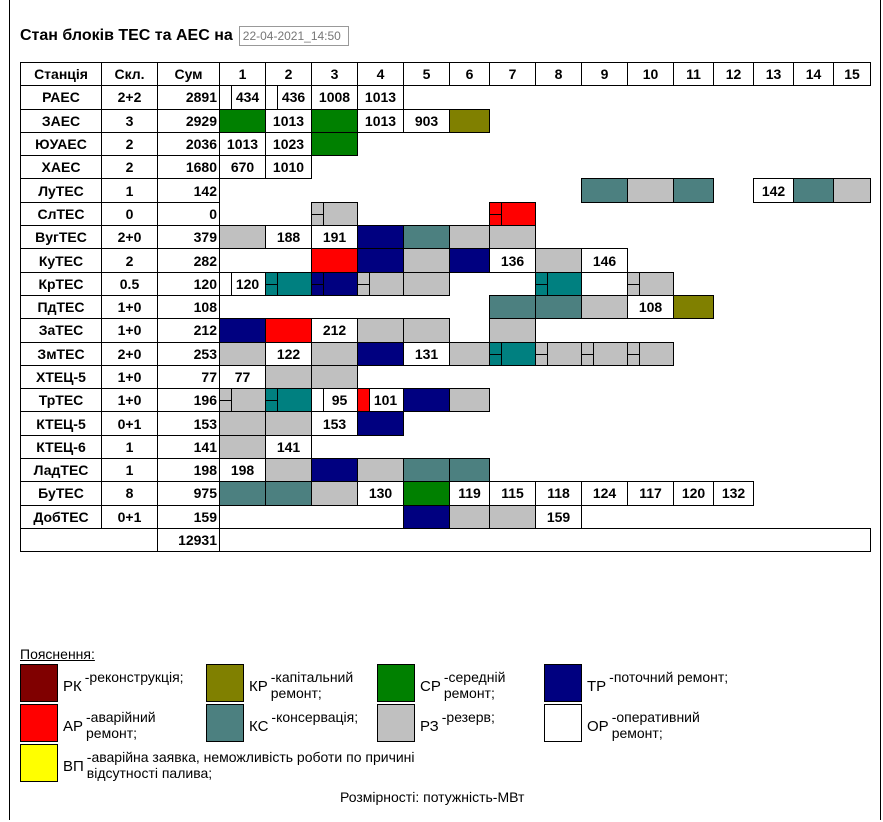  I want to click on unit-cell: 1013, so click(380, 120).